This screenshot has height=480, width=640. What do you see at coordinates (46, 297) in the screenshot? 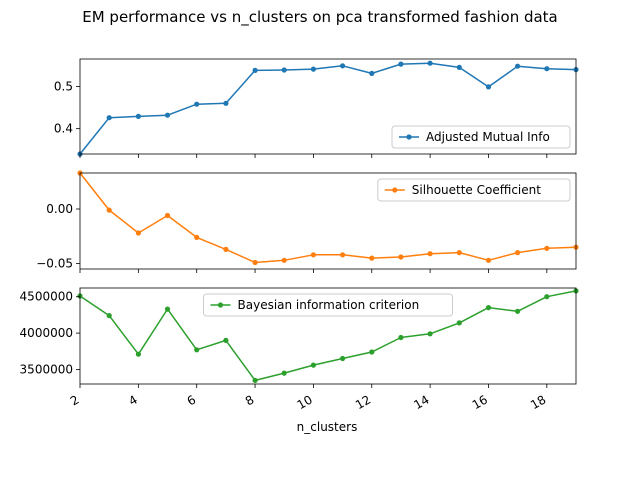
I see `y-tick-label: 4500000` at bounding box center [46, 297].